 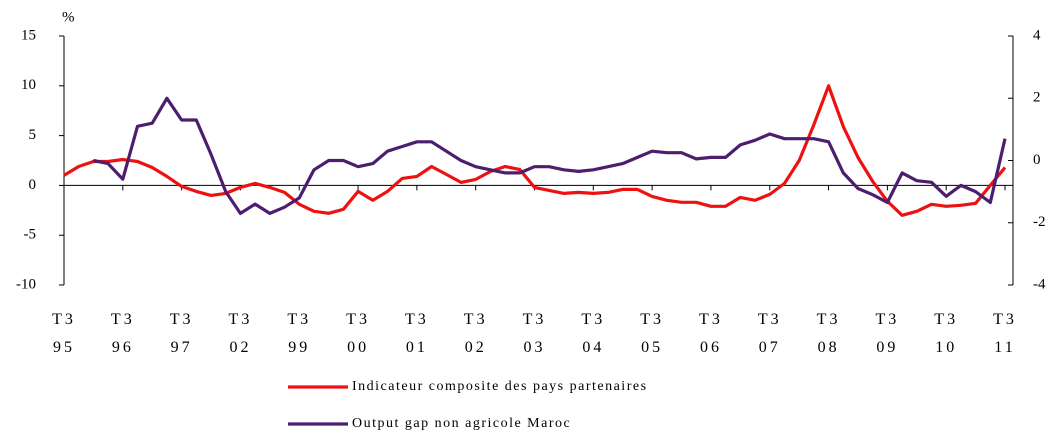 What do you see at coordinates (26, 284) in the screenshot?
I see `y-tick-label: -10` at bounding box center [26, 284].